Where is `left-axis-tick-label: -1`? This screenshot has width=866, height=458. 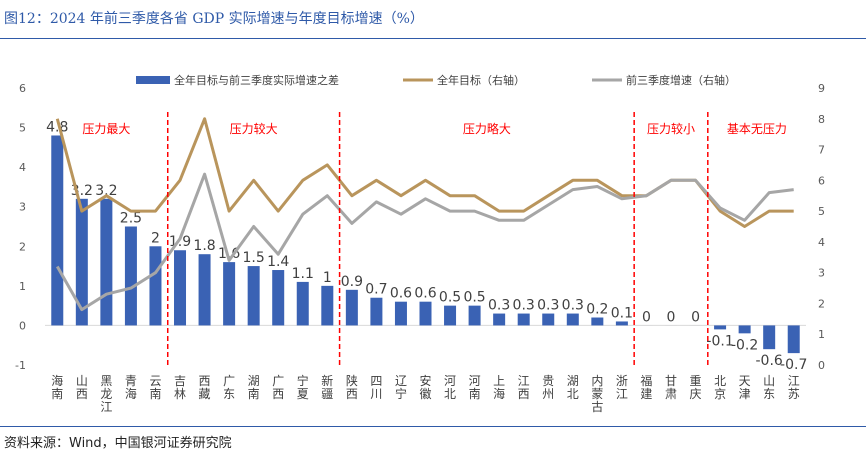
left-axis-tick-label: -1 is located at coordinates (20, 365).